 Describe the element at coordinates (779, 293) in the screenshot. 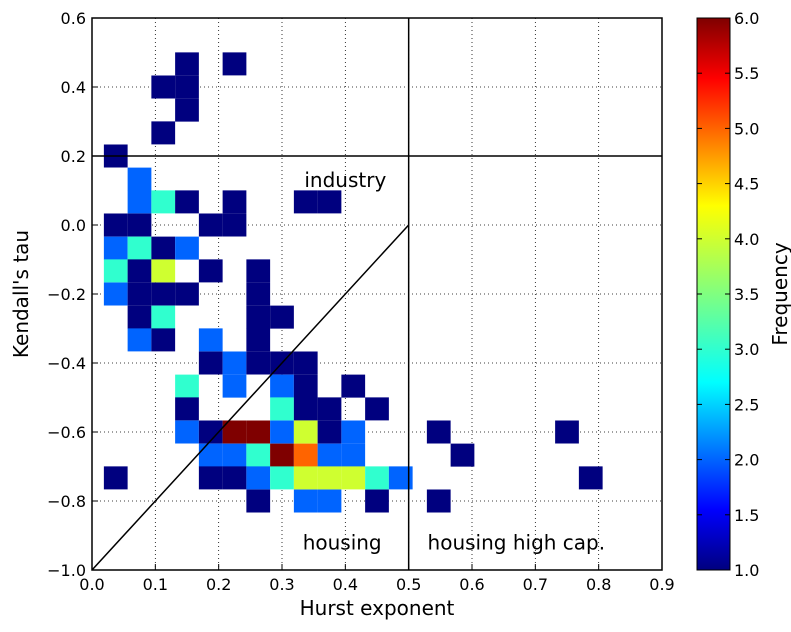

I see `colorbar-title: Frequency` at that location.